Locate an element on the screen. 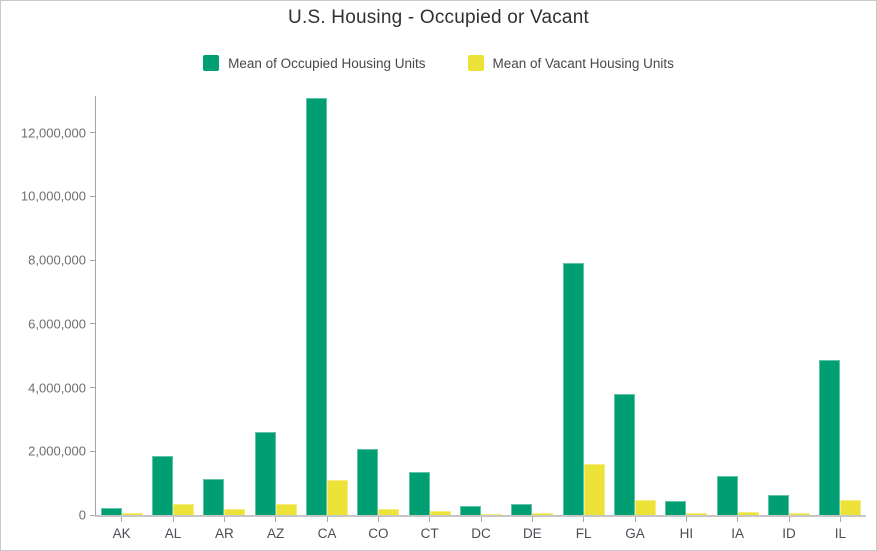 This screenshot has width=877, height=551. vacant-series-swatch-icon is located at coordinates (475, 63).